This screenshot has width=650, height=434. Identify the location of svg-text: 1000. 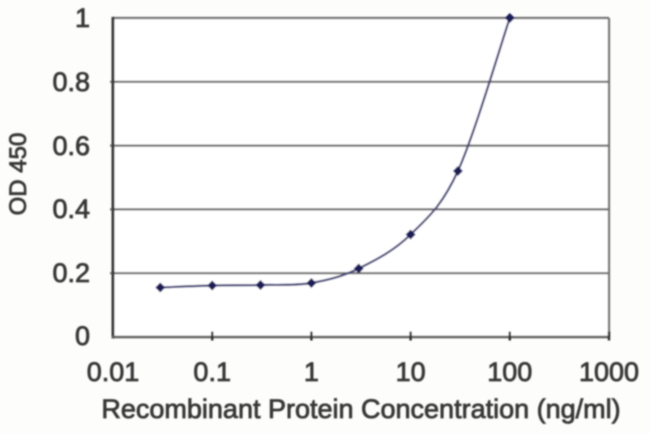
(609, 372).